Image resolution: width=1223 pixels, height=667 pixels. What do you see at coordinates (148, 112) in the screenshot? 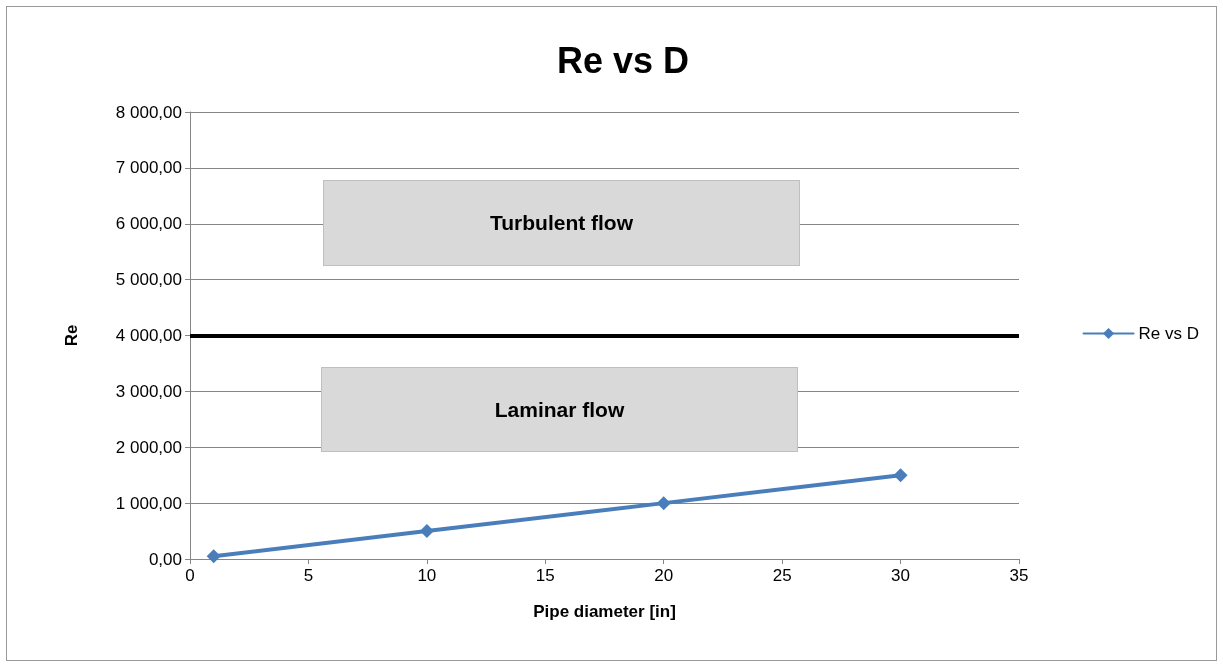
I see `y-tick-label: 8 000,00` at bounding box center [148, 112].